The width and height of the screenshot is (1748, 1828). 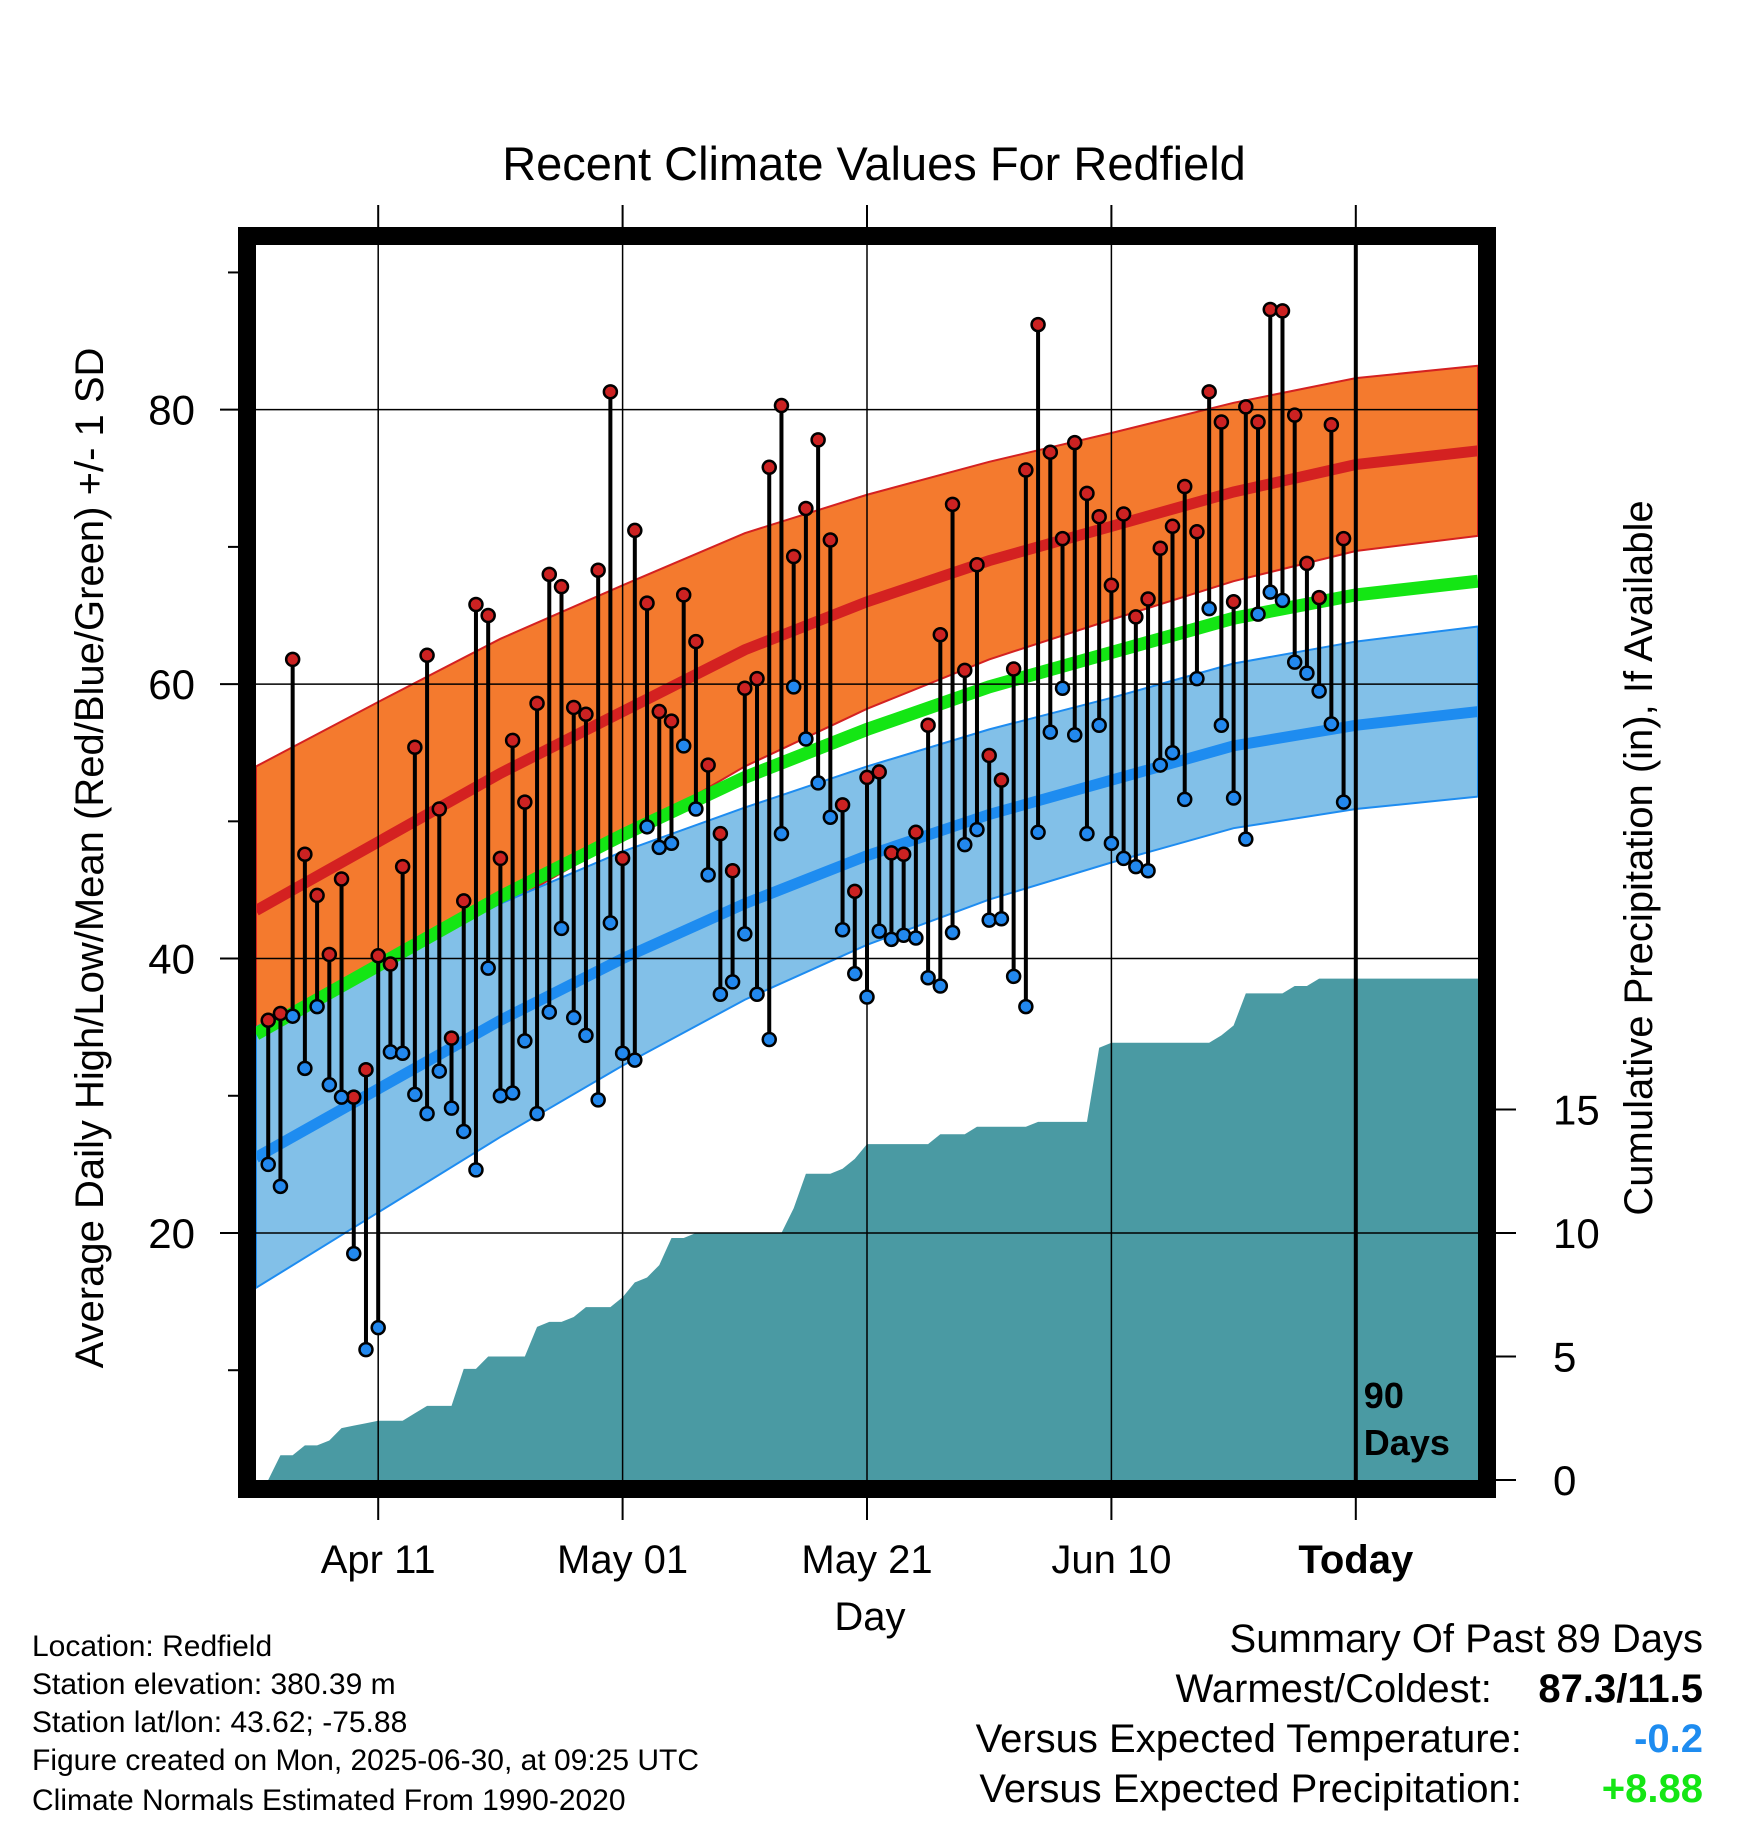 I want to click on today-days-number: 90, so click(x=1384, y=1395).